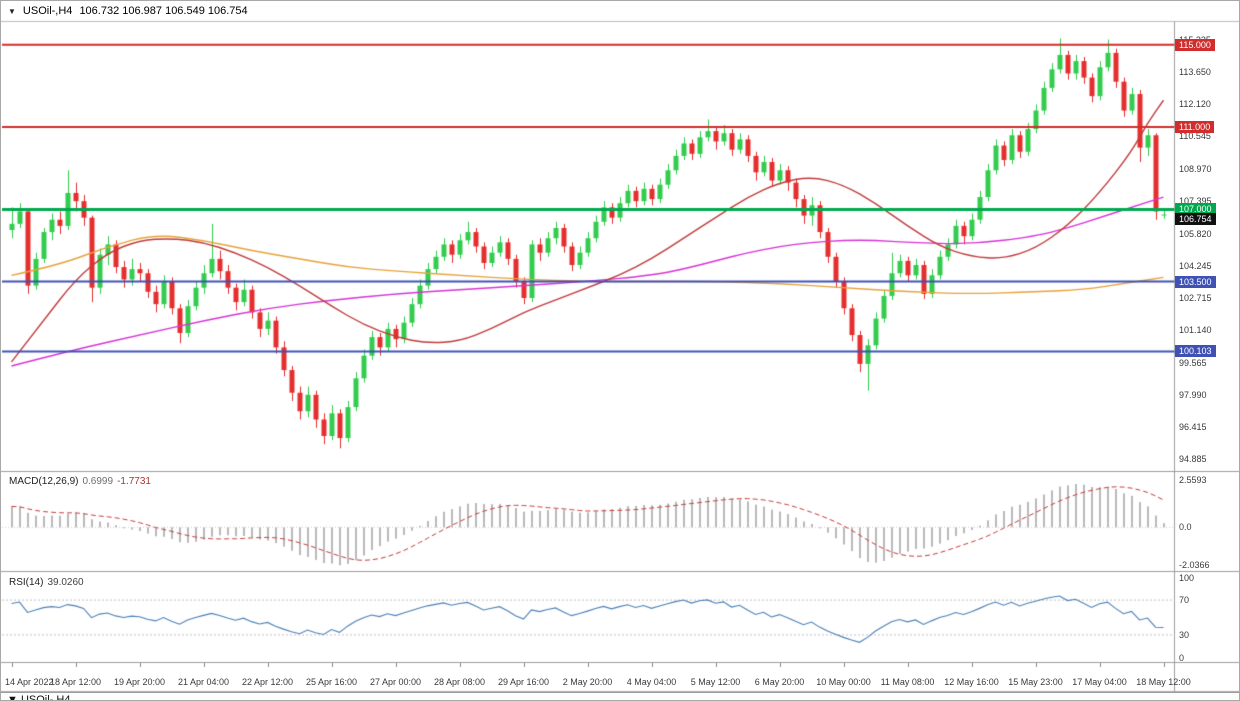 Image resolution: width=1240 pixels, height=701 pixels. I want to click on symbol-period-label: USOil-,H4, so click(47, 11).